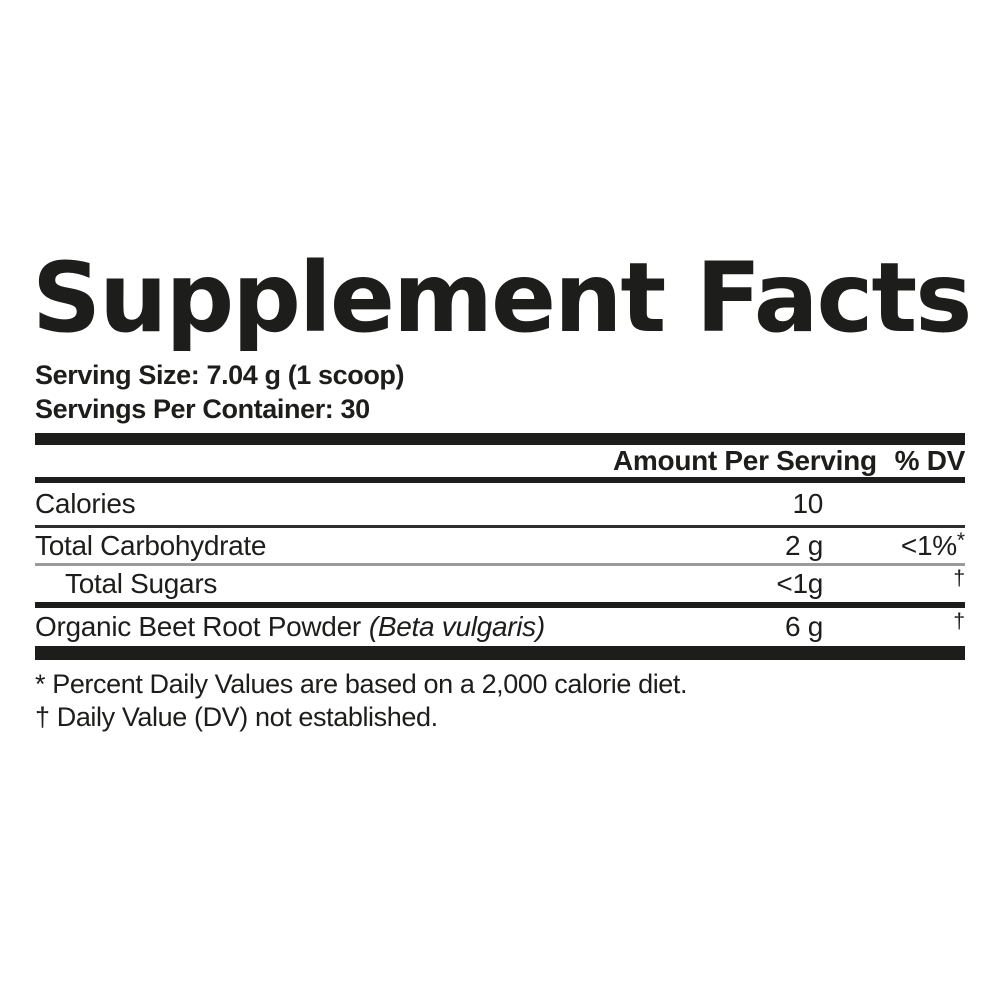 The height and width of the screenshot is (1000, 1000). I want to click on ingredient-latin-name: (Beta vulgaris), so click(456, 626).